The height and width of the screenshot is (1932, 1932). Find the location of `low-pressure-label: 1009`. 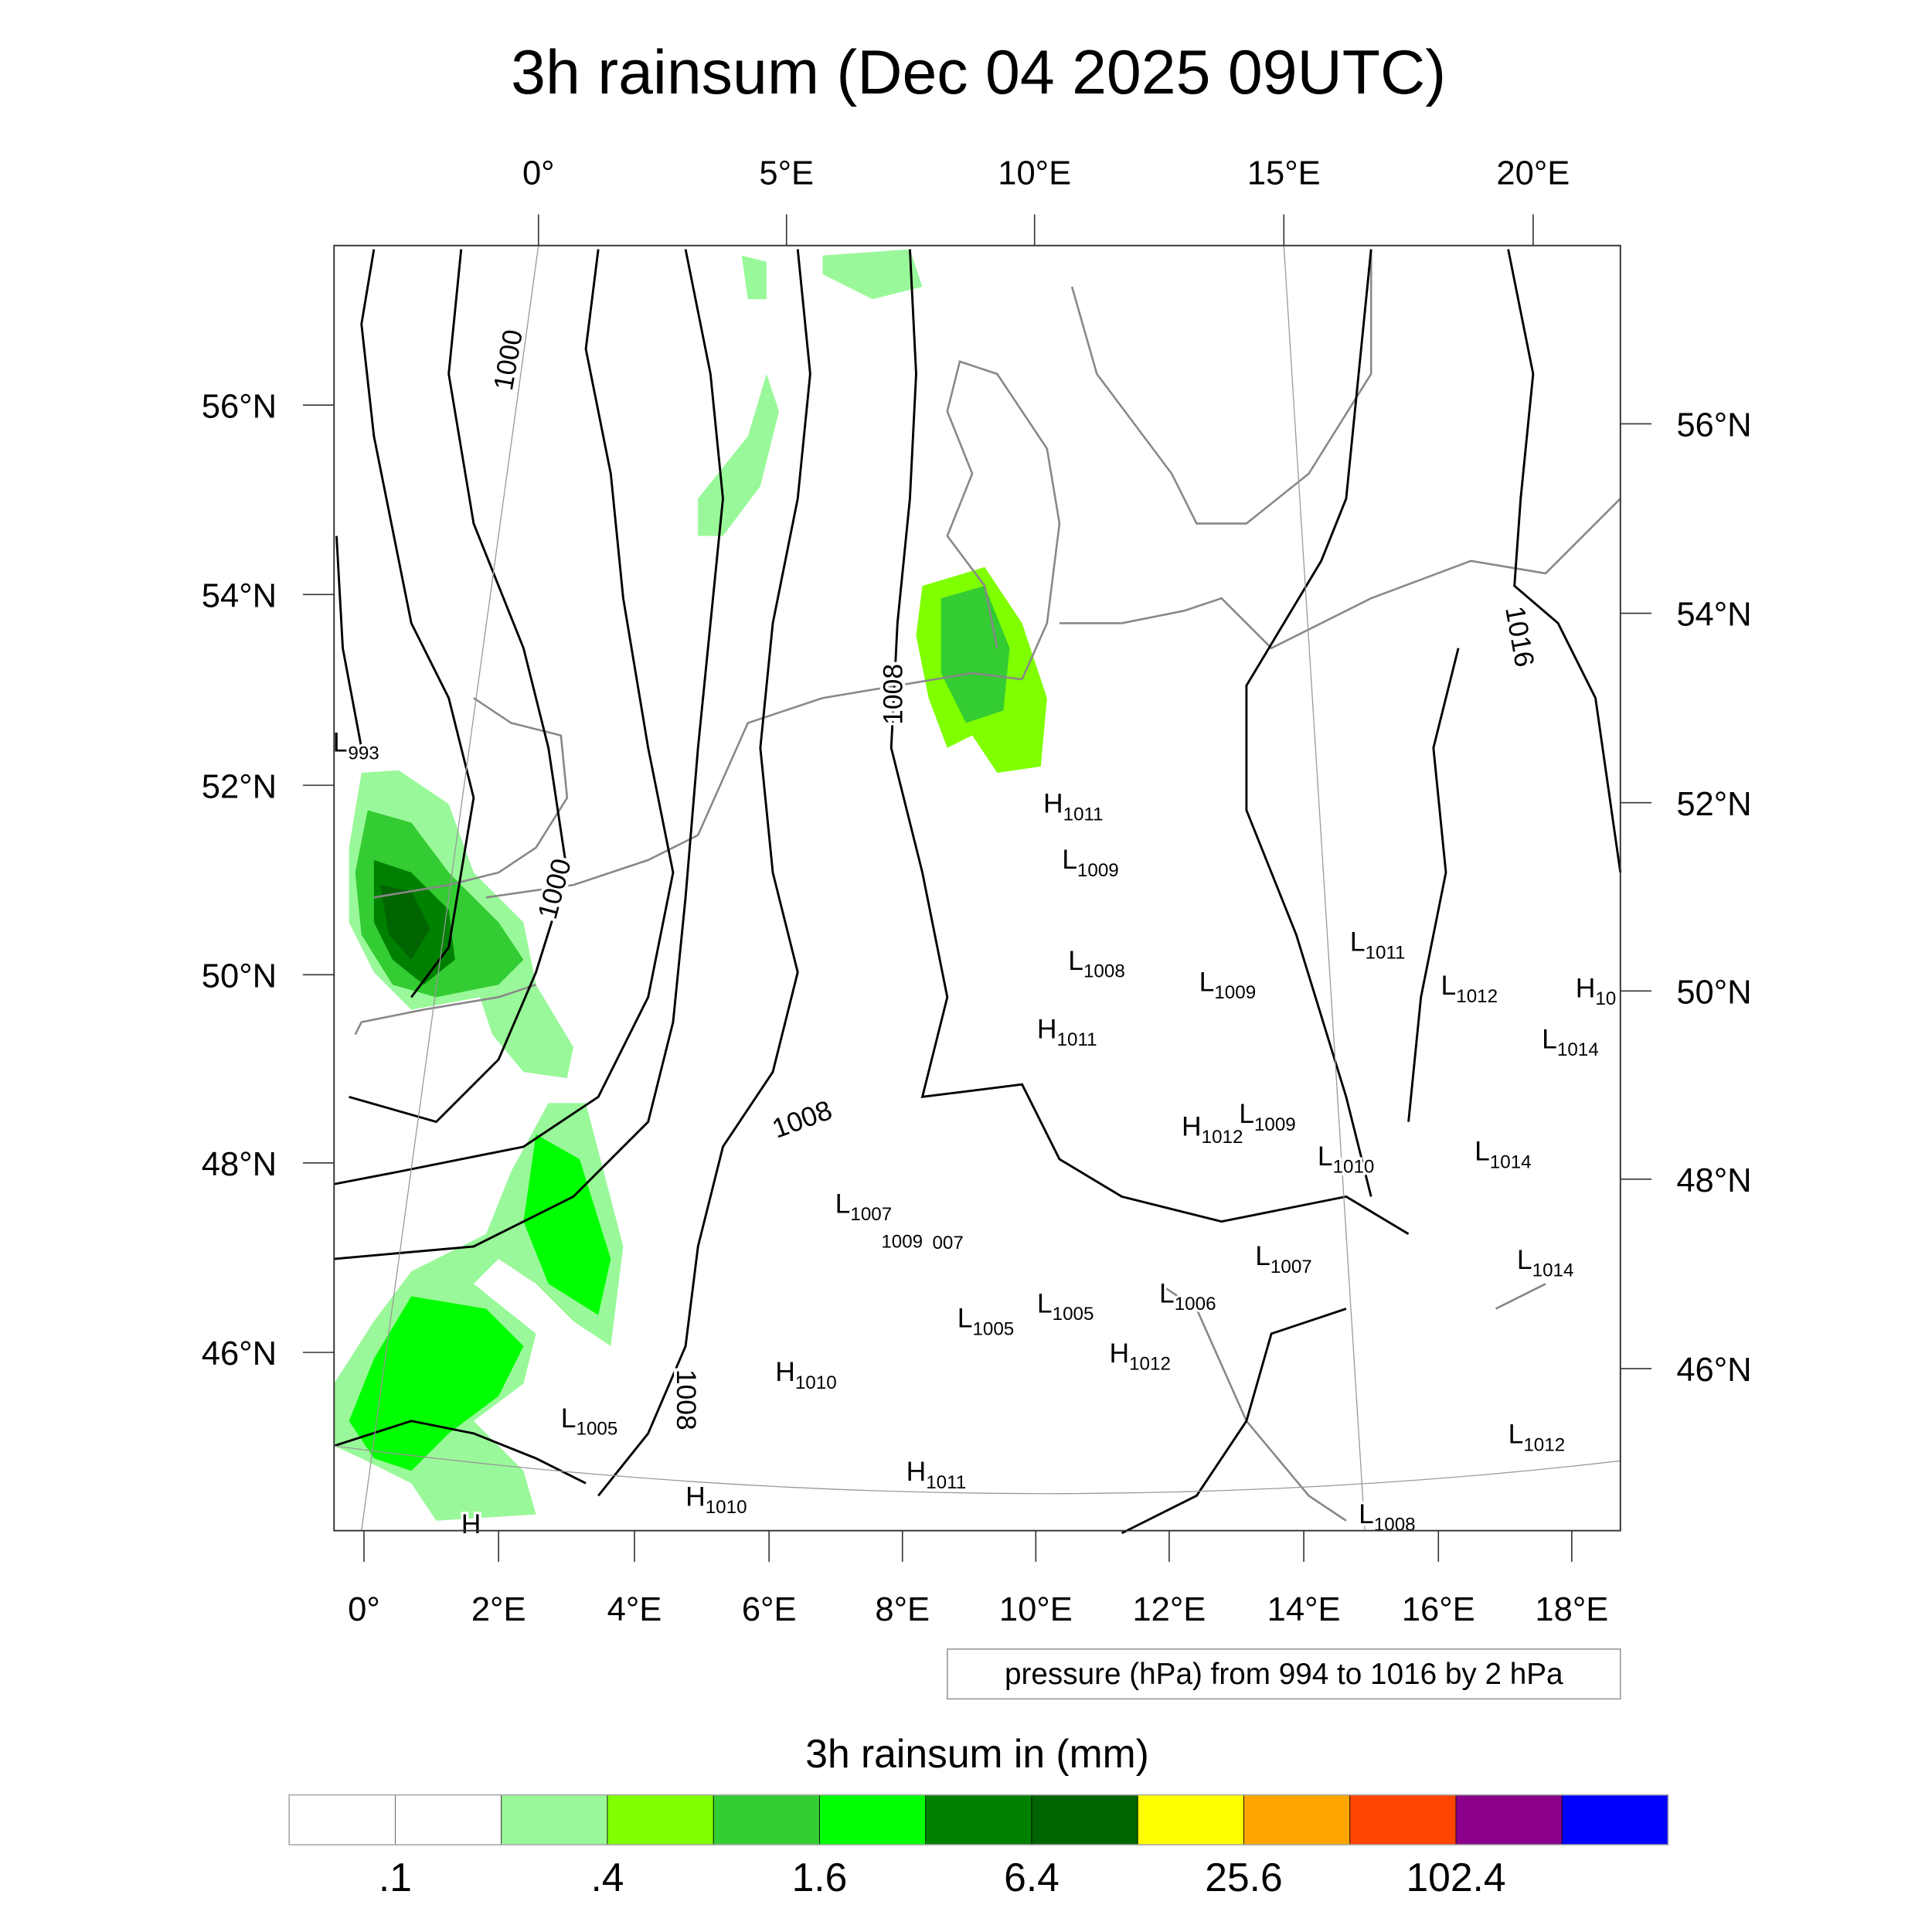

low-pressure-label: 1009 is located at coordinates (902, 1242).